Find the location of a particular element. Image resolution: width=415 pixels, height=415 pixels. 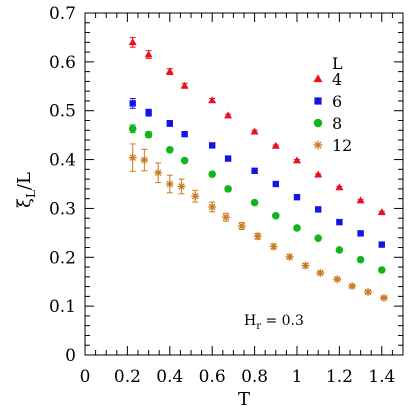

legend-label: 4 is located at coordinates (337, 79).